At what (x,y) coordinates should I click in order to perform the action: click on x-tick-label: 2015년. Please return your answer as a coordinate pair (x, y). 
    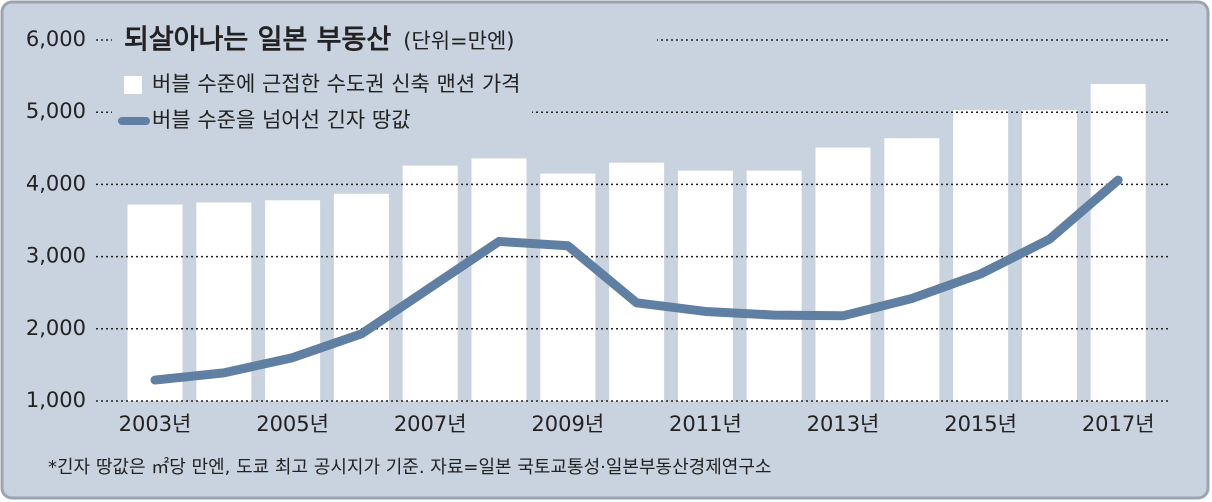
    Looking at the image, I should click on (980, 424).